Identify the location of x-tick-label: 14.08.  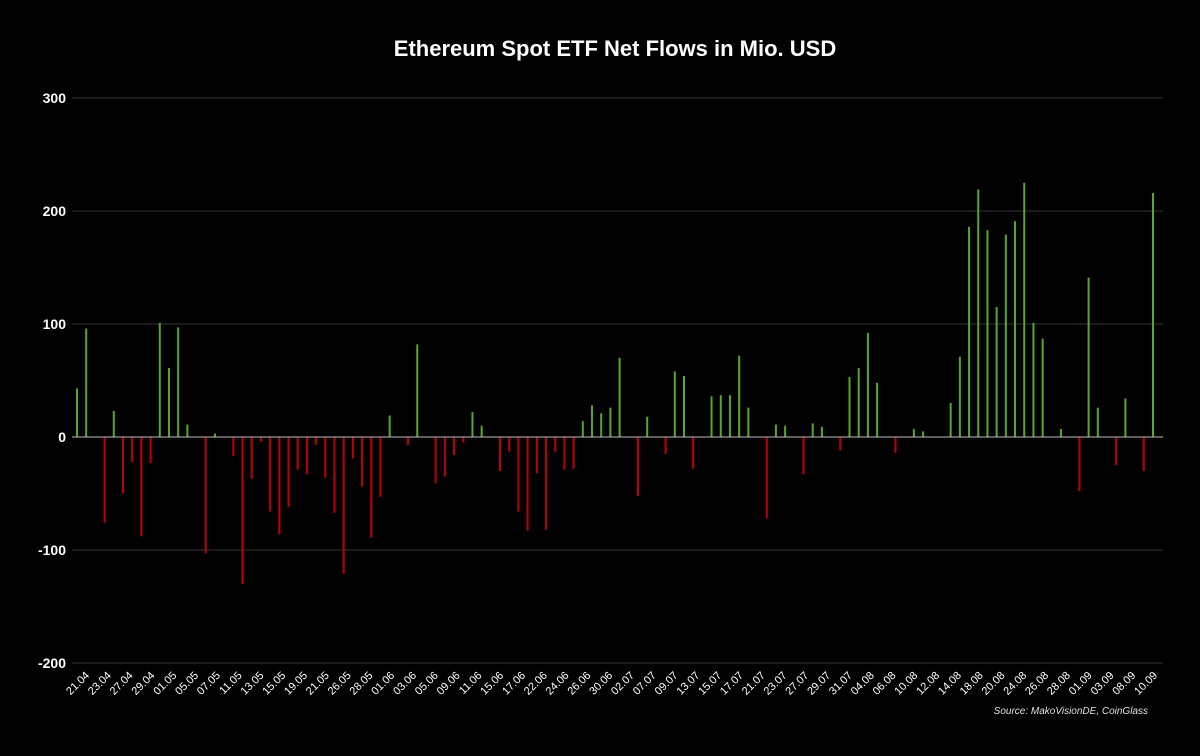
(950, 684).